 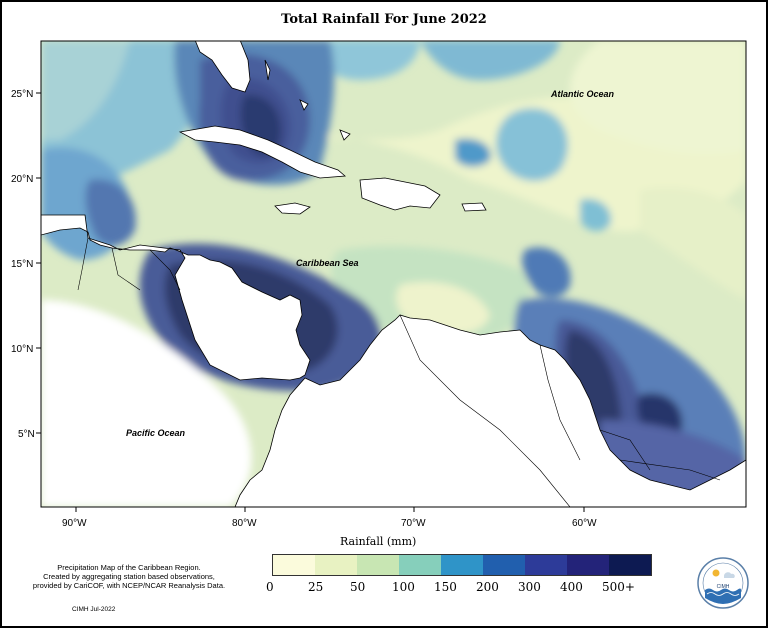 What do you see at coordinates (327, 263) in the screenshot?
I see `label-caribbean-sea: Caribbean Sea` at bounding box center [327, 263].